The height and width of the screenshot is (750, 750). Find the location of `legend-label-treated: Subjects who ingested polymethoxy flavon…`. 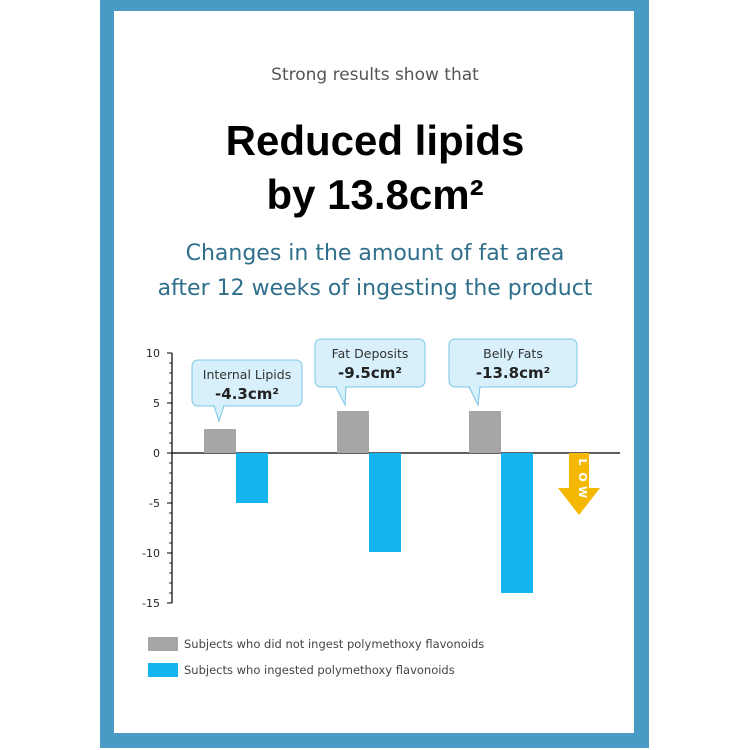

legend-label-treated: Subjects who ingested polymethoxy flavon… is located at coordinates (319, 670).